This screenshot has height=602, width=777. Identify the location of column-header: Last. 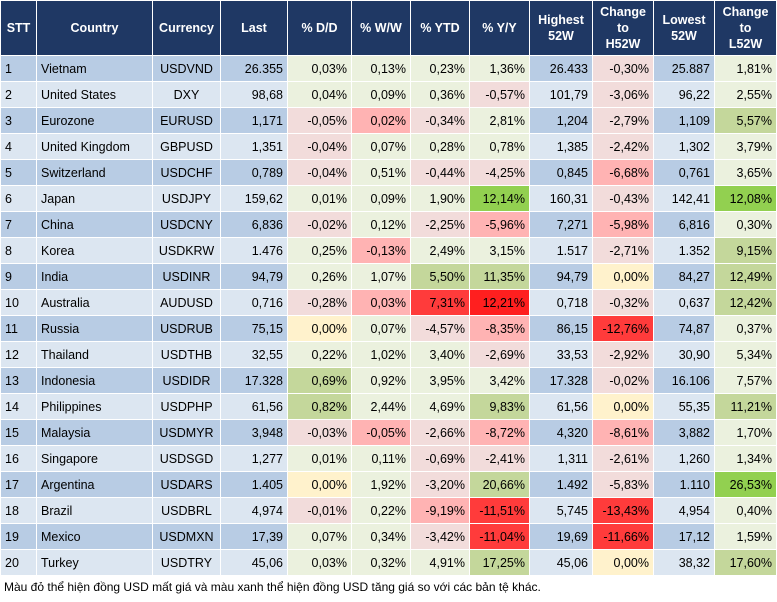
(254, 28).